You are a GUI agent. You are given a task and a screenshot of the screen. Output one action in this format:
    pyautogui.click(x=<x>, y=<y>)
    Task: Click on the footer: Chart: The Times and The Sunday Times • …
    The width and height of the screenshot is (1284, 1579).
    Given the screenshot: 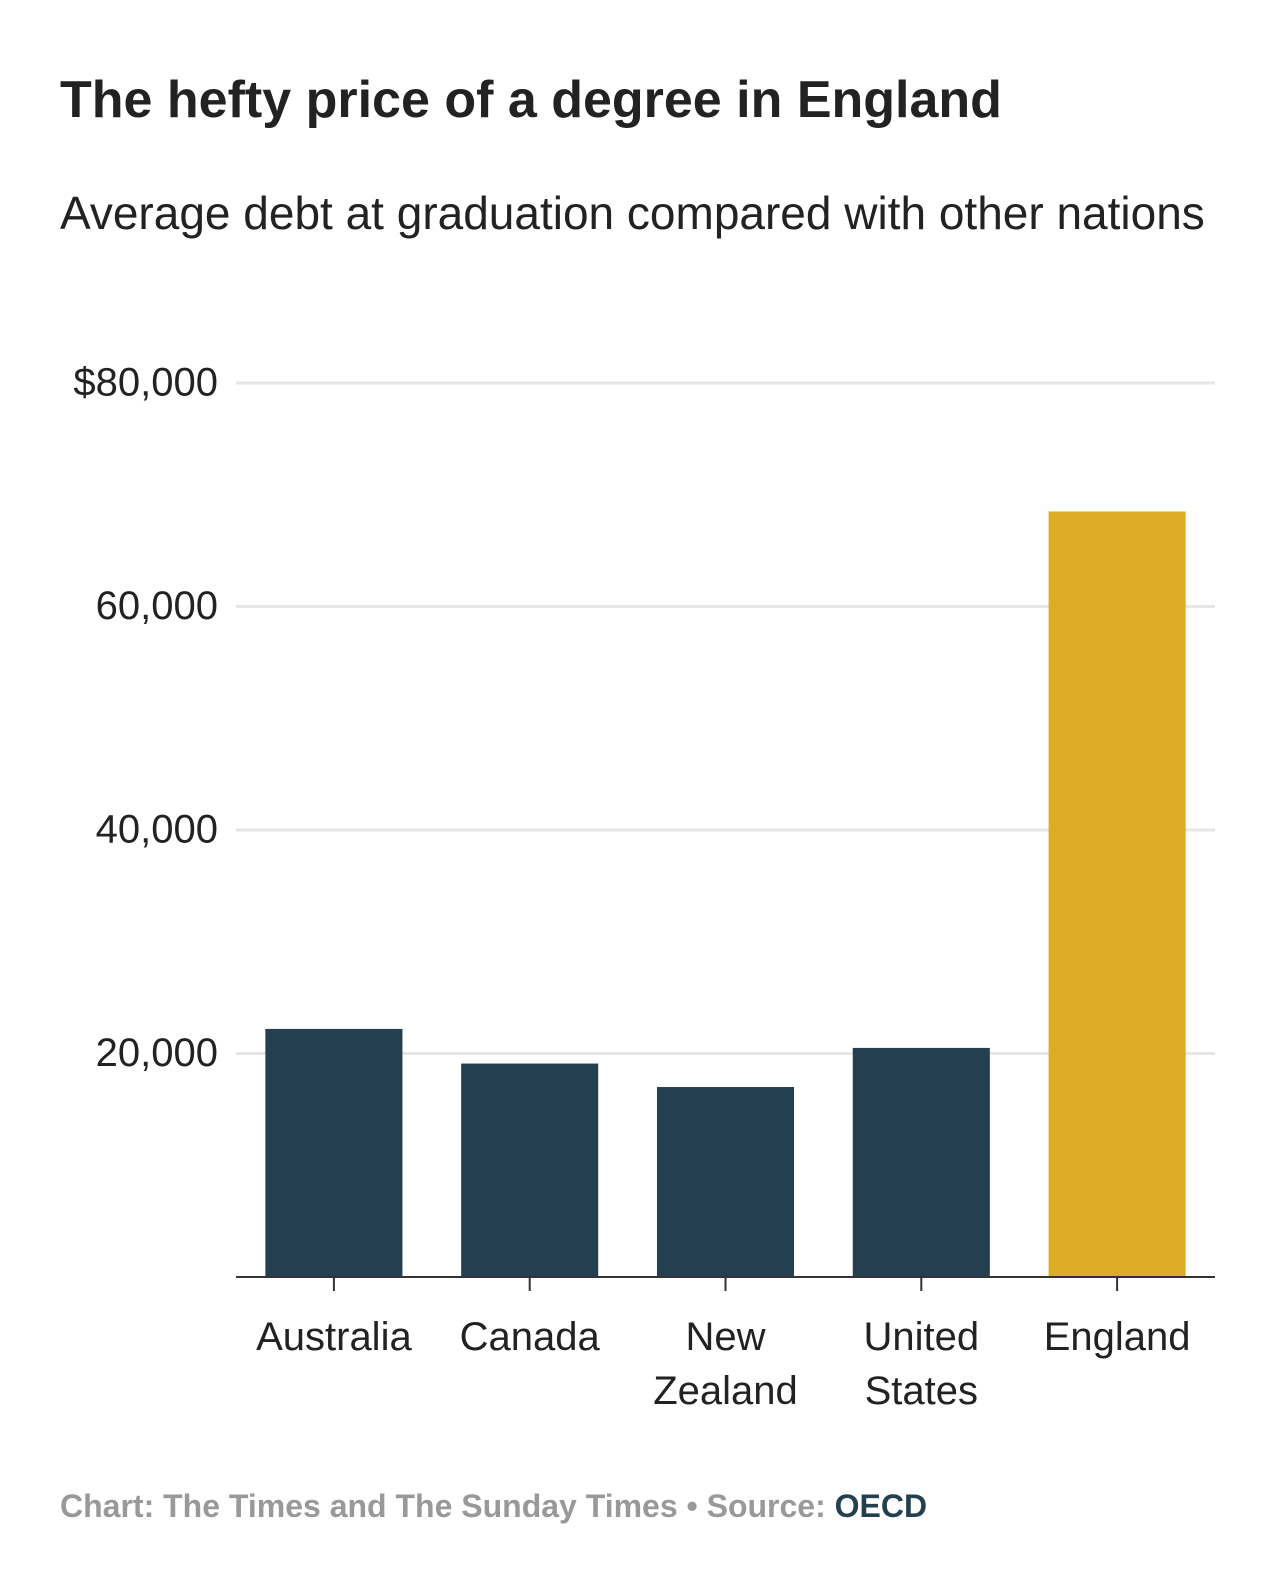 What is the action you would take?
    pyautogui.click(x=493, y=1506)
    